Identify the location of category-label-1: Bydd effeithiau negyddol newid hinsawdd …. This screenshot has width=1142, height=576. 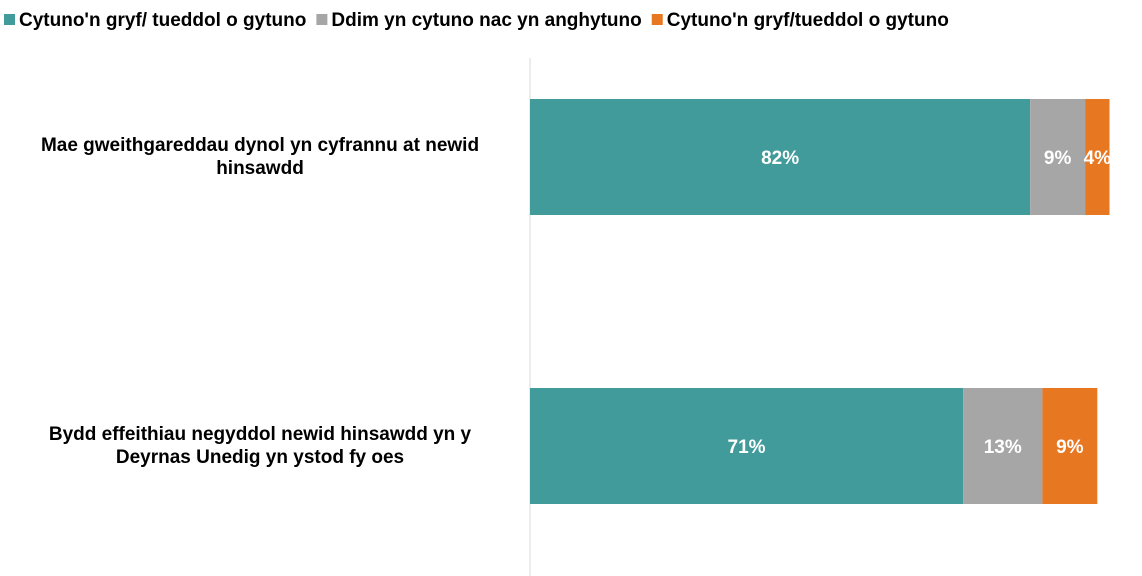
(260, 446).